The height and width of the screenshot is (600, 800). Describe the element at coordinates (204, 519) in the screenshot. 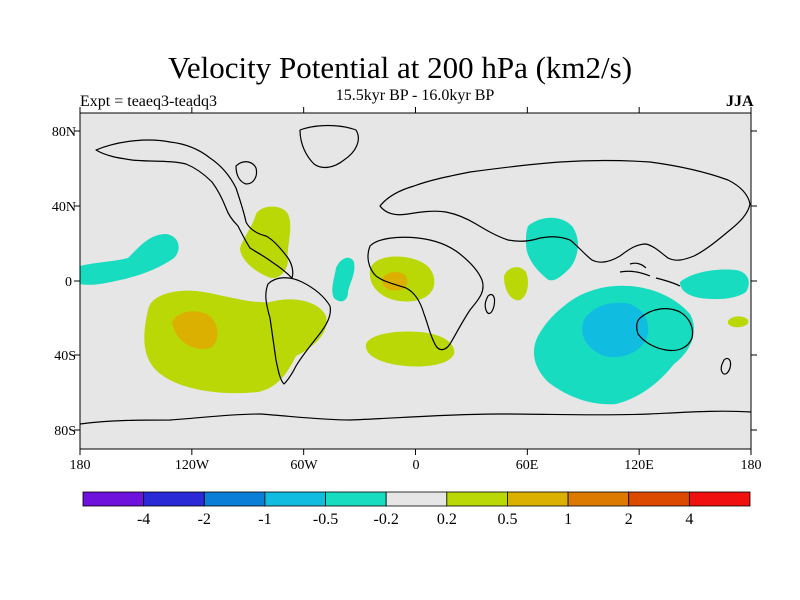

I see `colorbar-label: -2` at that location.